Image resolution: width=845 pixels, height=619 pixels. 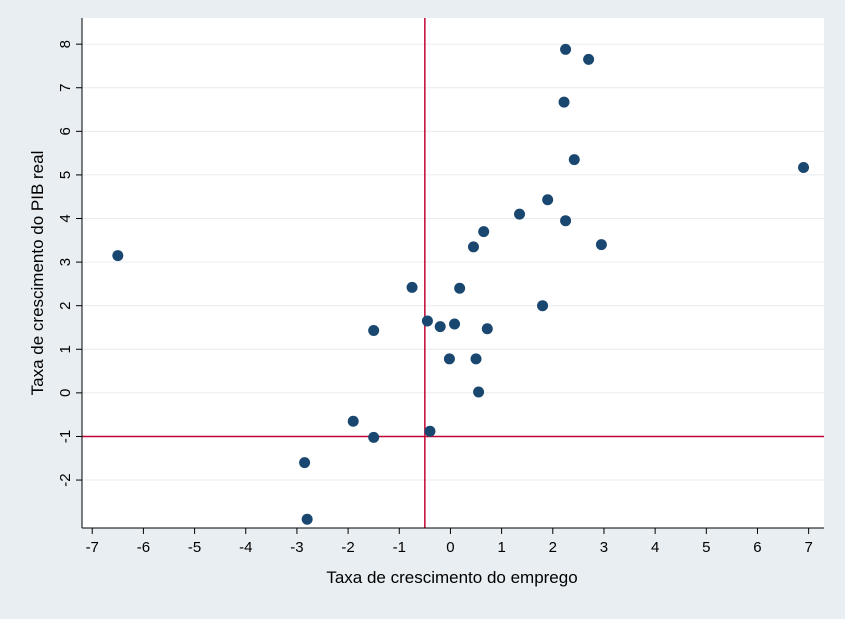 What do you see at coordinates (65, 44) in the screenshot?
I see `y-tick-label: 8` at bounding box center [65, 44].